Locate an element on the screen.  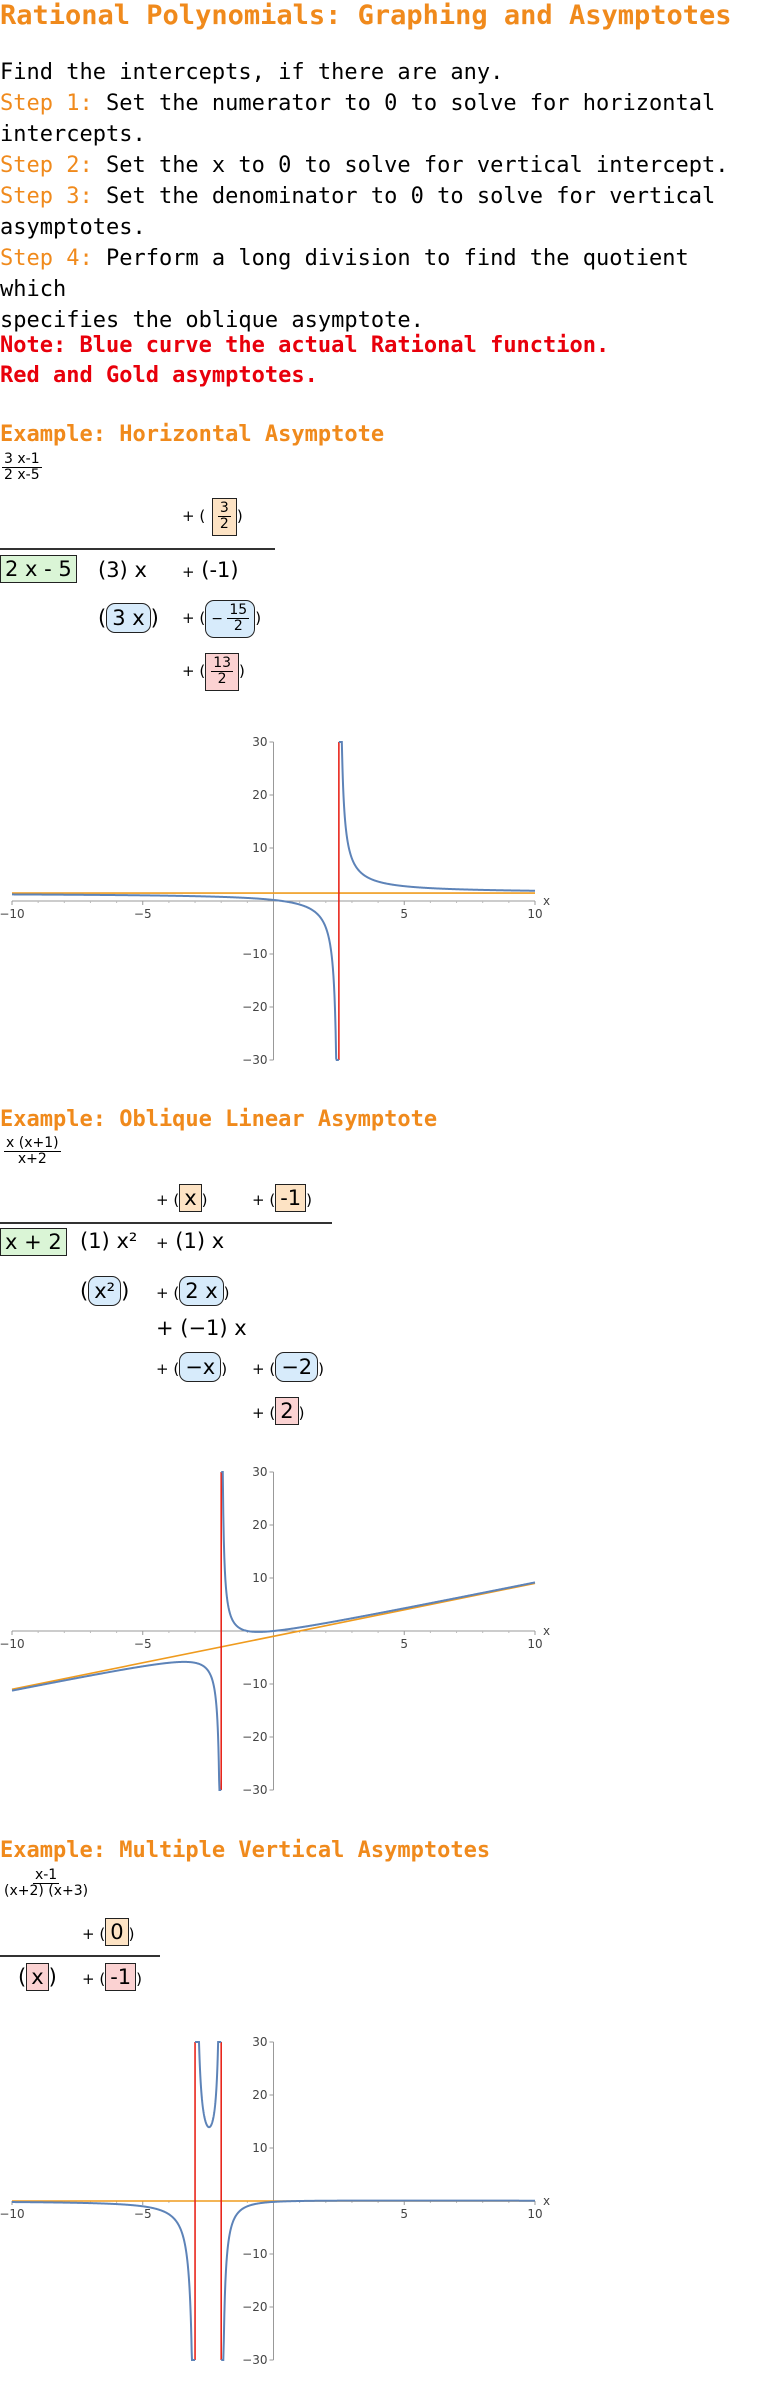
step-2-label: Step 2: is located at coordinates (46, 165).